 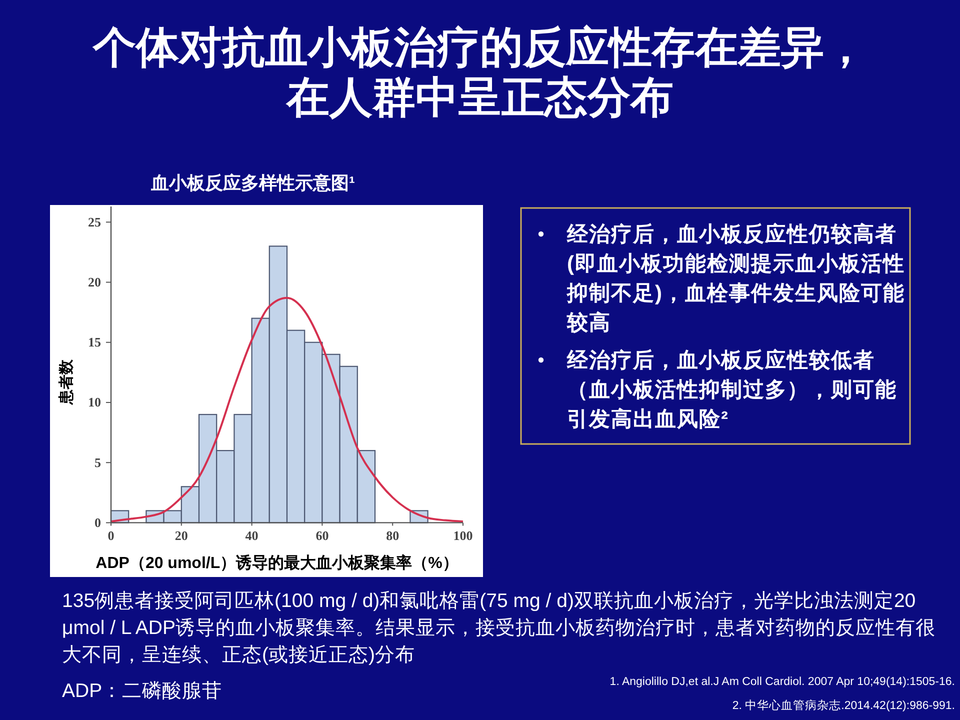 I want to click on x-tick-label: 100, so click(x=463, y=535).